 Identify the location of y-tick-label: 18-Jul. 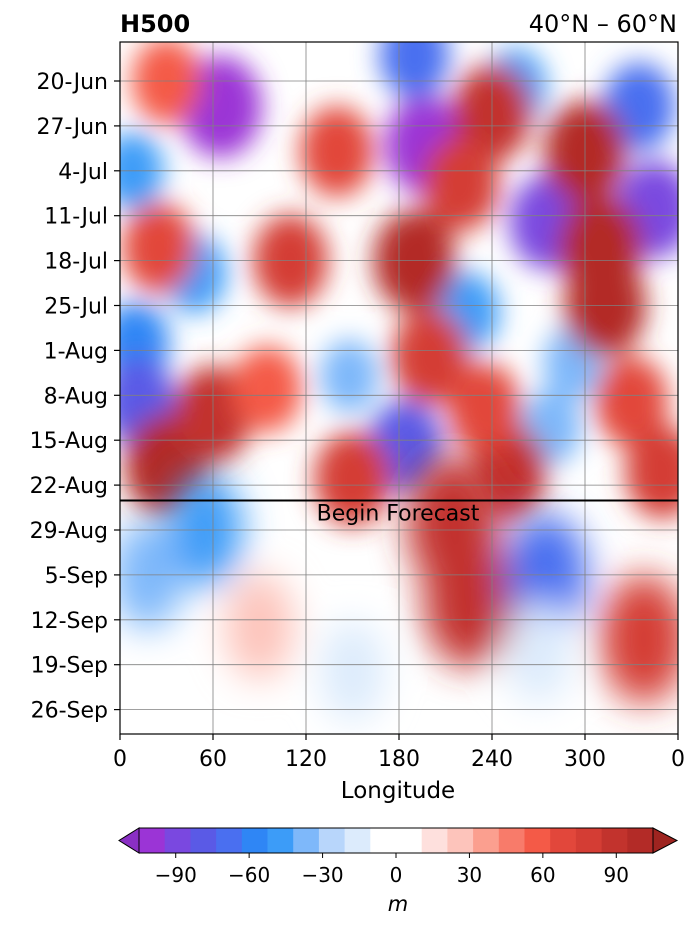
(76, 262).